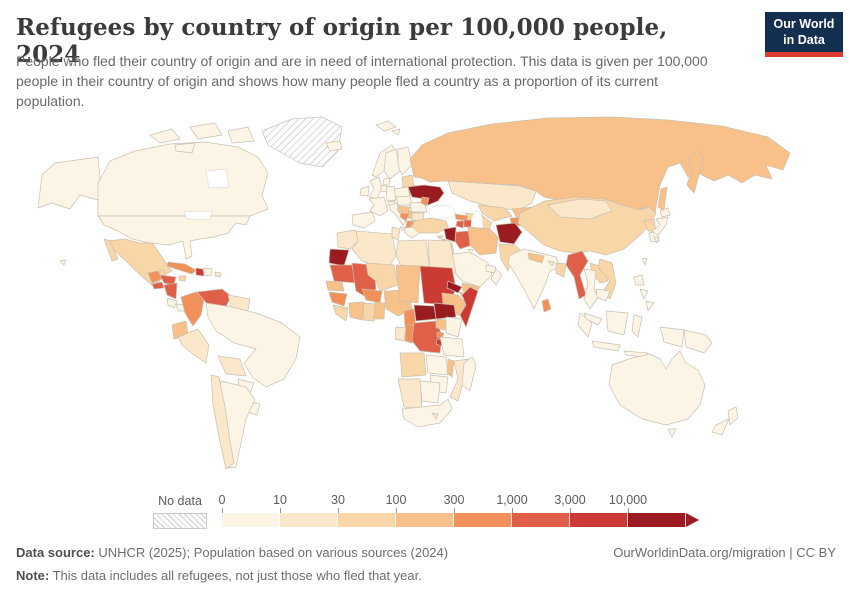 The image size is (850, 600). What do you see at coordinates (454, 287) in the screenshot?
I see `country-eritrea` at bounding box center [454, 287].